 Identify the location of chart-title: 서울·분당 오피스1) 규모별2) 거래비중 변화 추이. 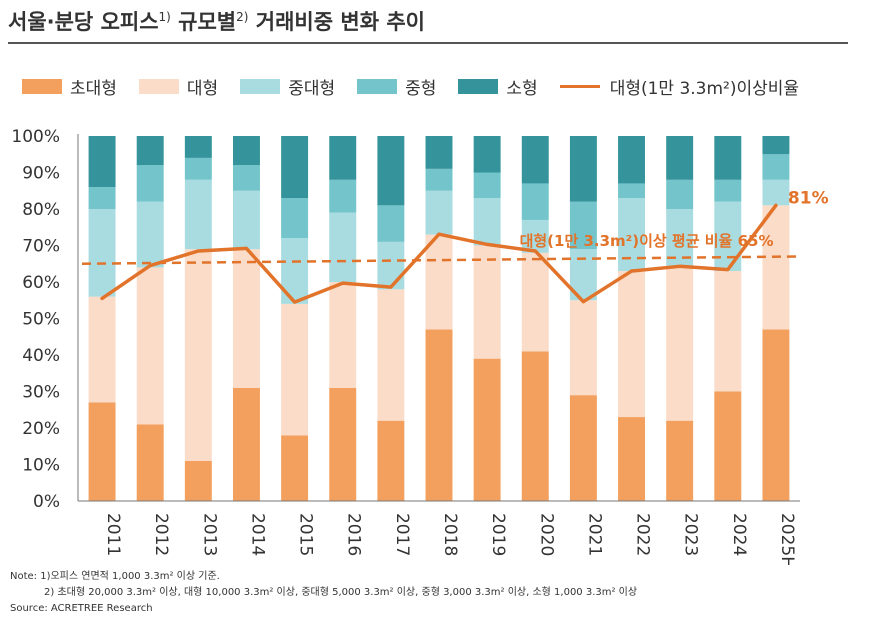
(216, 21).